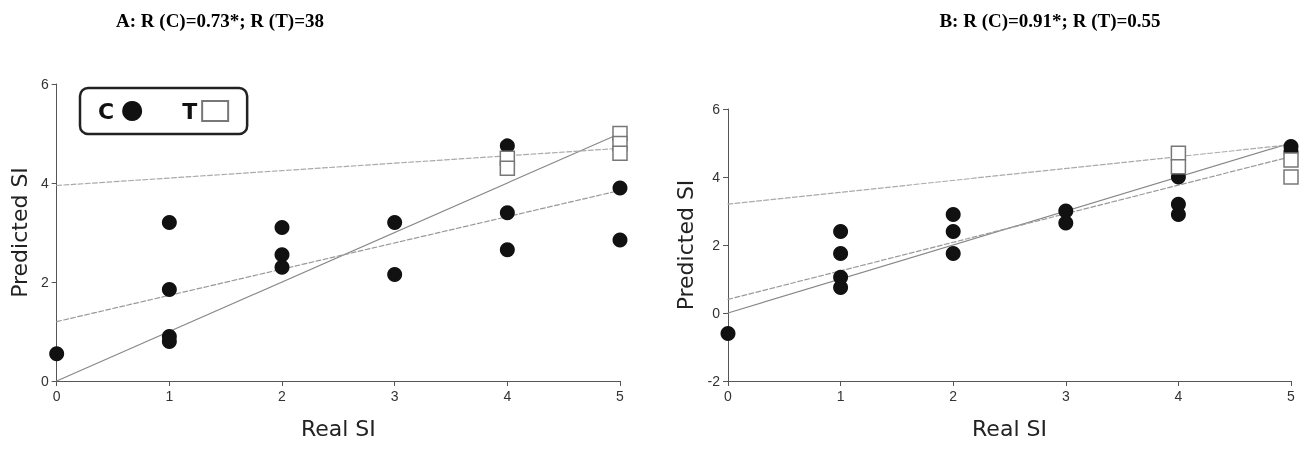 Image resolution: width=1299 pixels, height=457 pixels. I want to click on y-tick-label: -2, so click(714, 381).